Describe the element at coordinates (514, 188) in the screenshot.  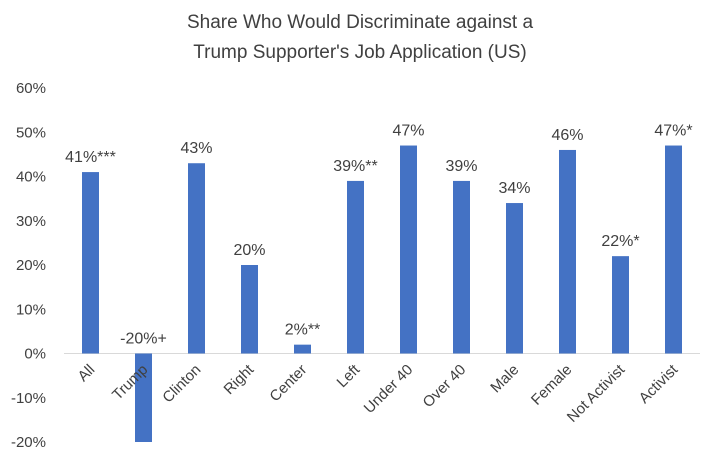
I see `data-label: 34%` at that location.